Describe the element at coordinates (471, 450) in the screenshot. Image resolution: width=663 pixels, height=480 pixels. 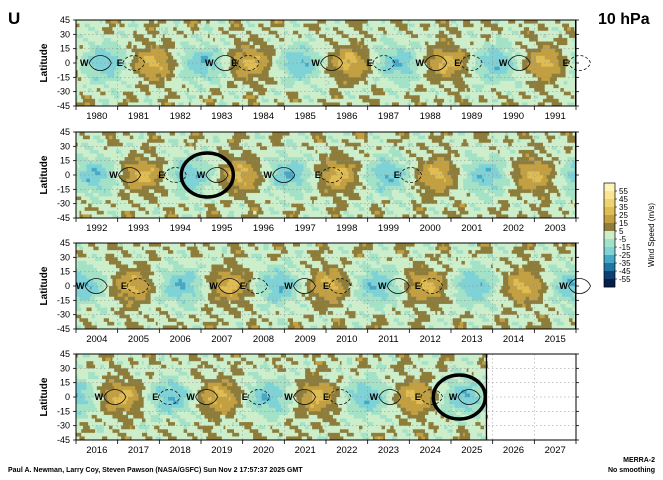
I see `year-label: 2025` at that location.